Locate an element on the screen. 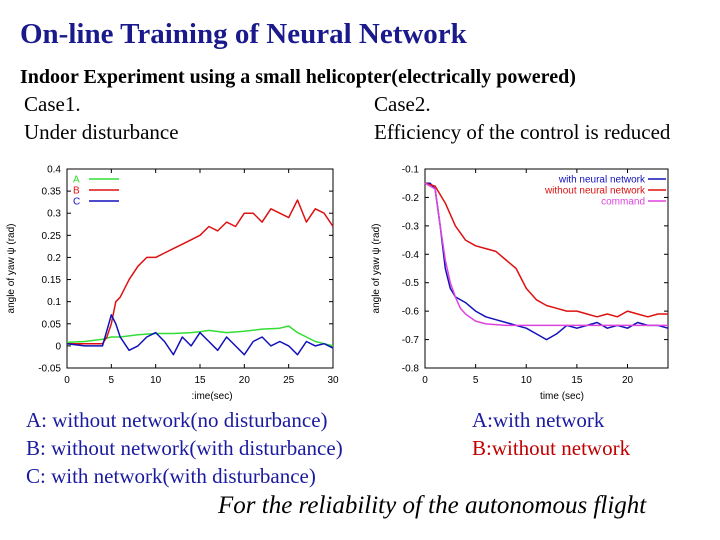  chart2-legend-label: with neural network is located at coordinates (602, 180).